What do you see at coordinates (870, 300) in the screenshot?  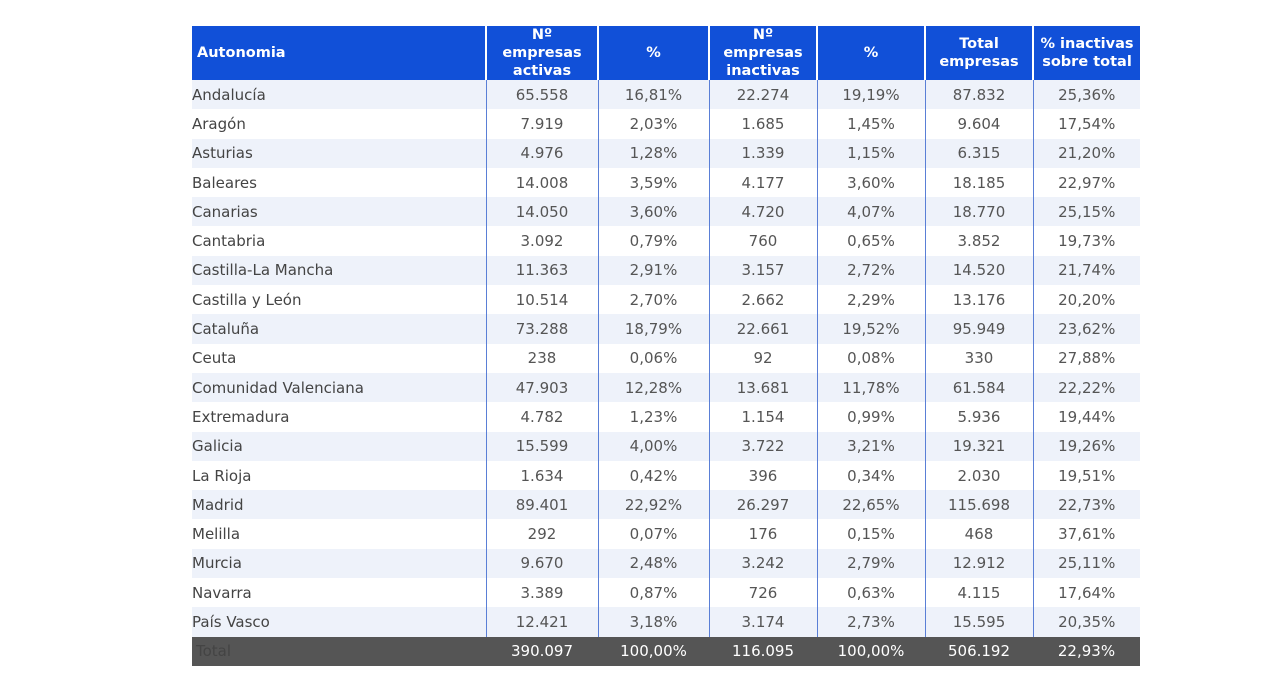 I see `table-cell: 2,29%` at bounding box center [870, 300].